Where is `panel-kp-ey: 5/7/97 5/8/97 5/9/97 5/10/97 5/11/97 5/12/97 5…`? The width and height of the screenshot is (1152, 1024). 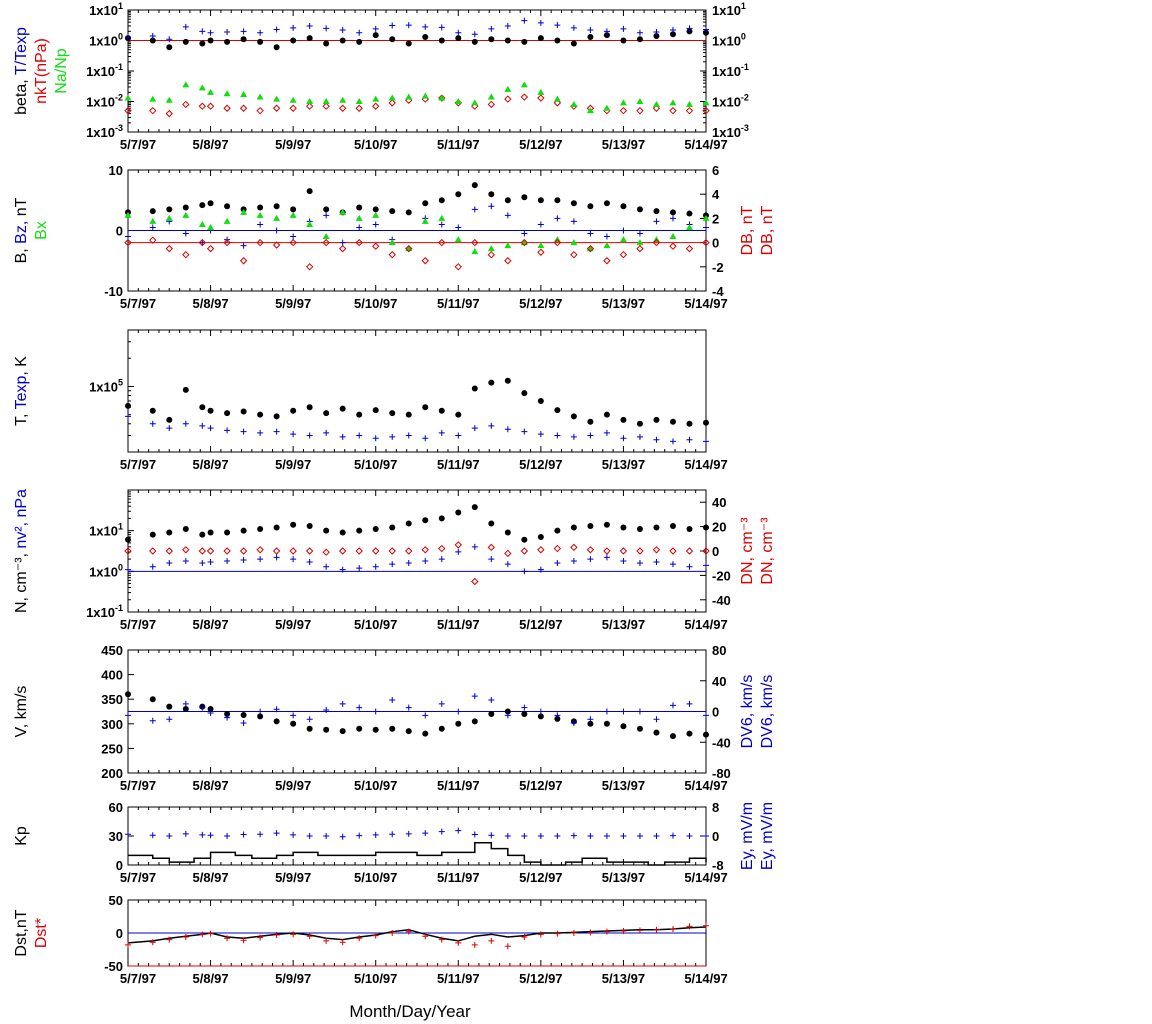
panel-kp-ey: 5/7/97 5/8/97 5/9/97 5/10/97 5/11/97 5/12/97 5… is located at coordinates (394, 842).